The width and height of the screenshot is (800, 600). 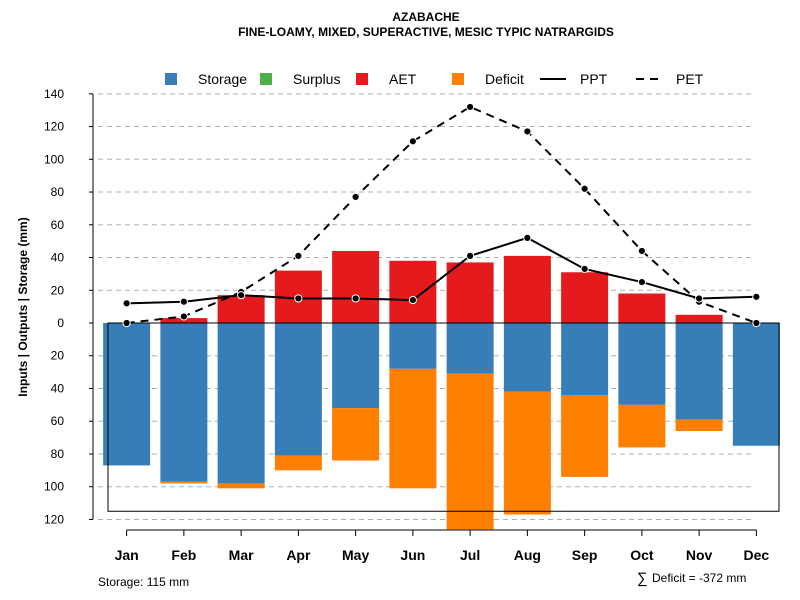 What do you see at coordinates (355, 555) in the screenshot?
I see `x-tick-label: May` at bounding box center [355, 555].